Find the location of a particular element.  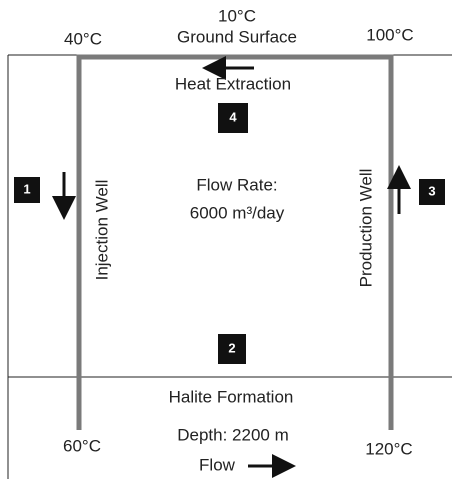

injection-well: Injection Well is located at coordinates (101, 230).